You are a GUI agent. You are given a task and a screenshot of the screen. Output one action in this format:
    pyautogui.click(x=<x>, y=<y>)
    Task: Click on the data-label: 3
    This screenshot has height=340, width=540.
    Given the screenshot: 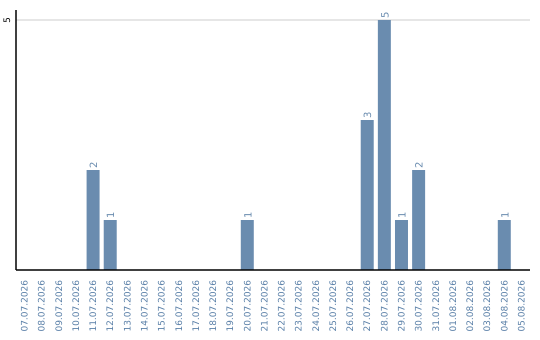 What is the action you would take?
    pyautogui.click(x=368, y=115)
    